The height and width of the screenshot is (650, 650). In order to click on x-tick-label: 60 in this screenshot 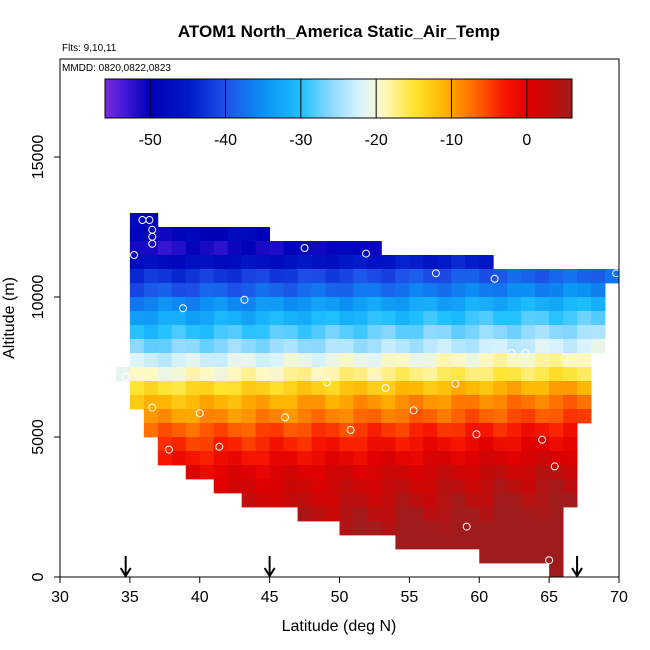, I will do `click(479, 597)`.